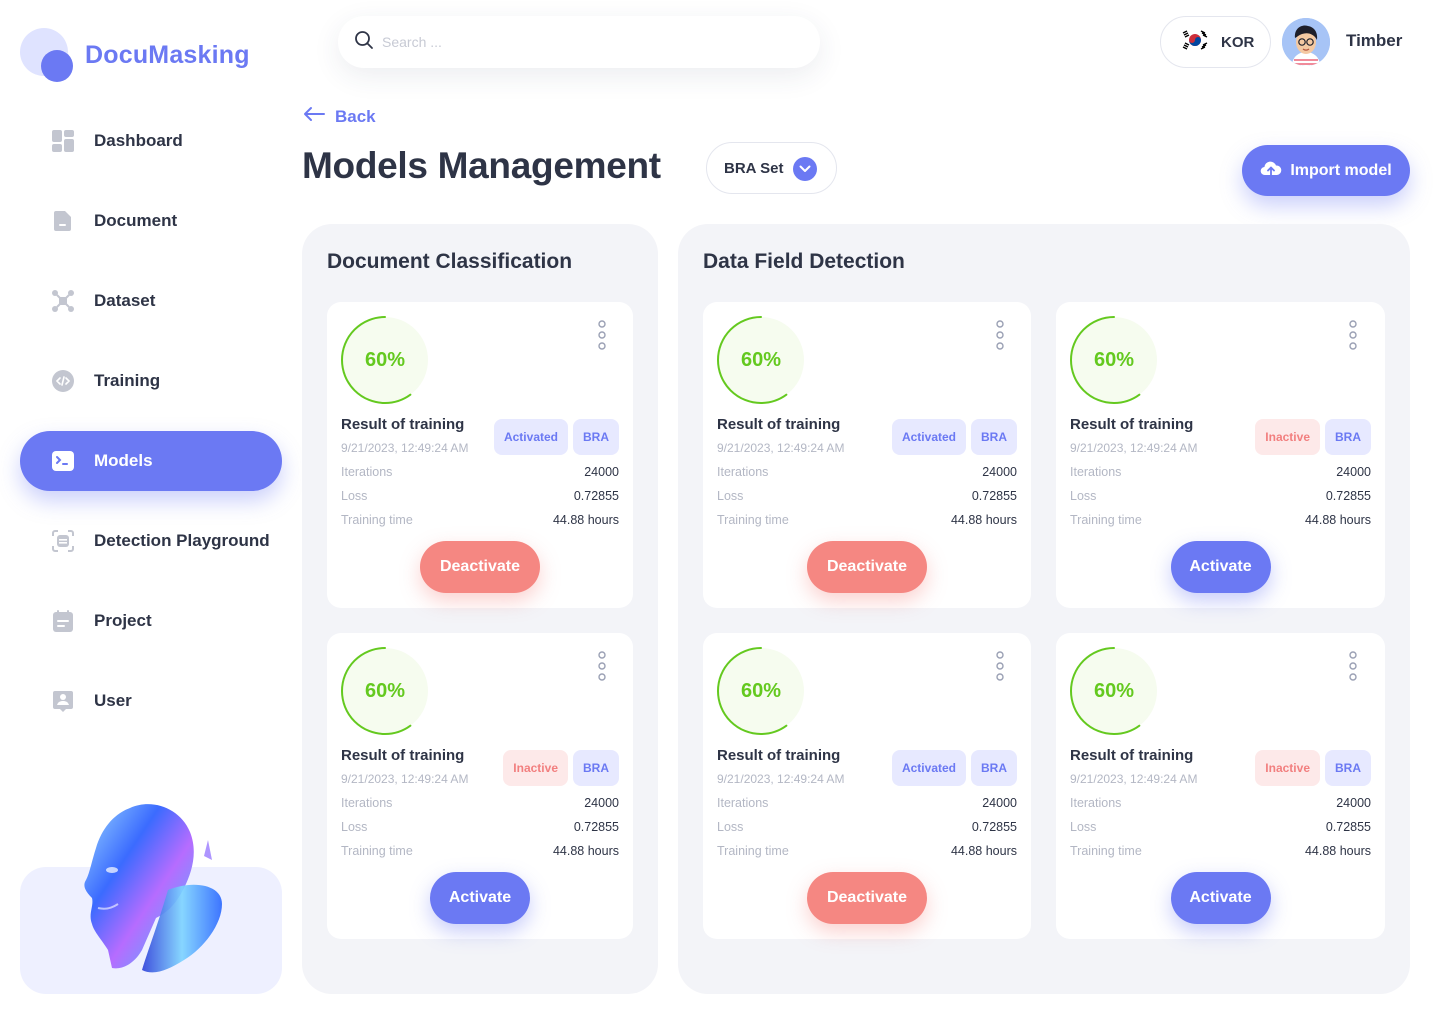  What do you see at coordinates (1341, 170) in the screenshot?
I see `import-model-label: Import model` at bounding box center [1341, 170].